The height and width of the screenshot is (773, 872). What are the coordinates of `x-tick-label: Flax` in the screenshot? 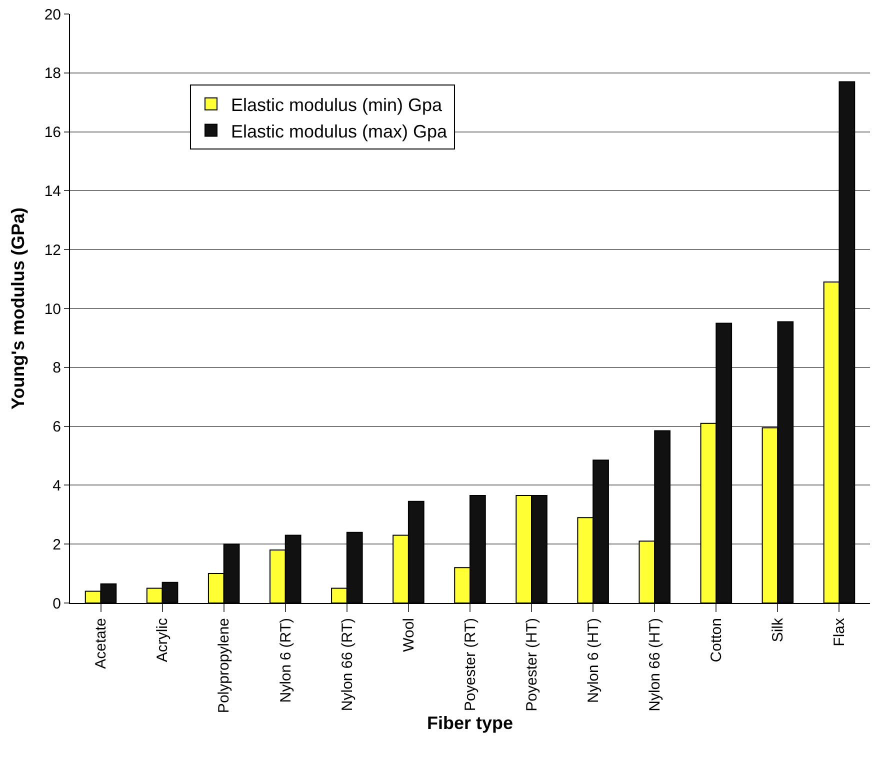 It's located at (839, 632).